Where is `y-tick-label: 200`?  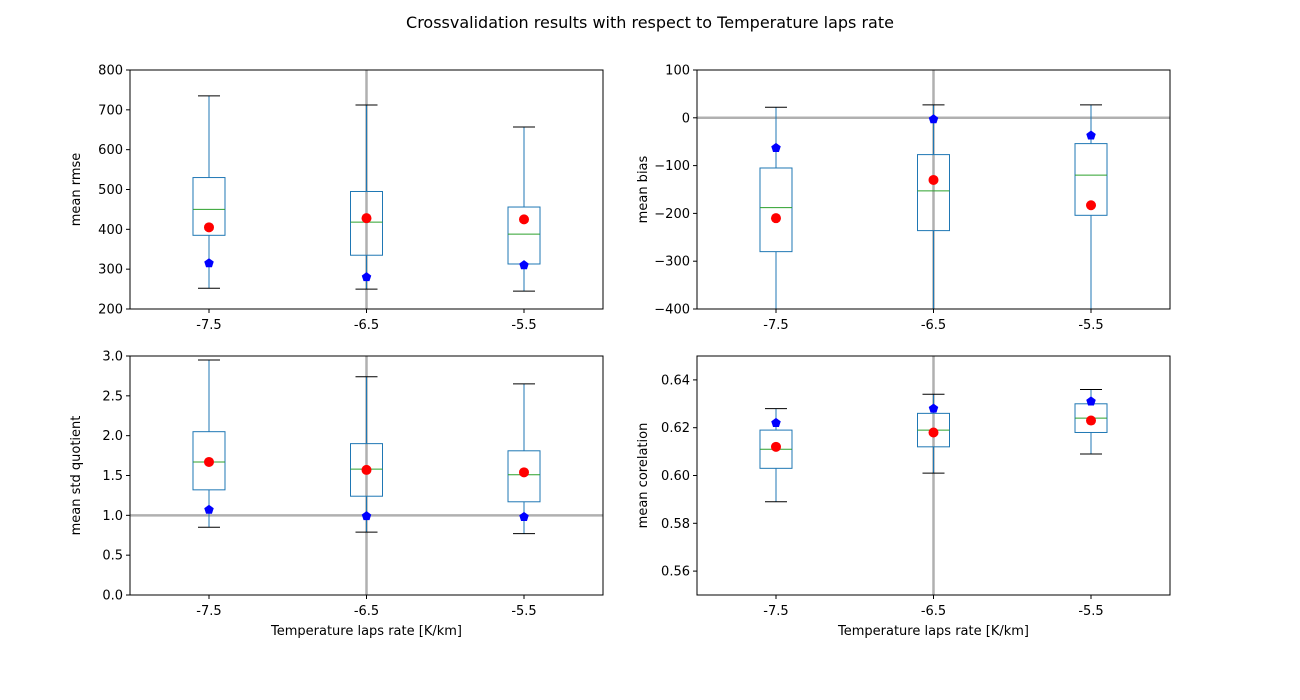 y-tick-label: 200 is located at coordinates (110, 310).